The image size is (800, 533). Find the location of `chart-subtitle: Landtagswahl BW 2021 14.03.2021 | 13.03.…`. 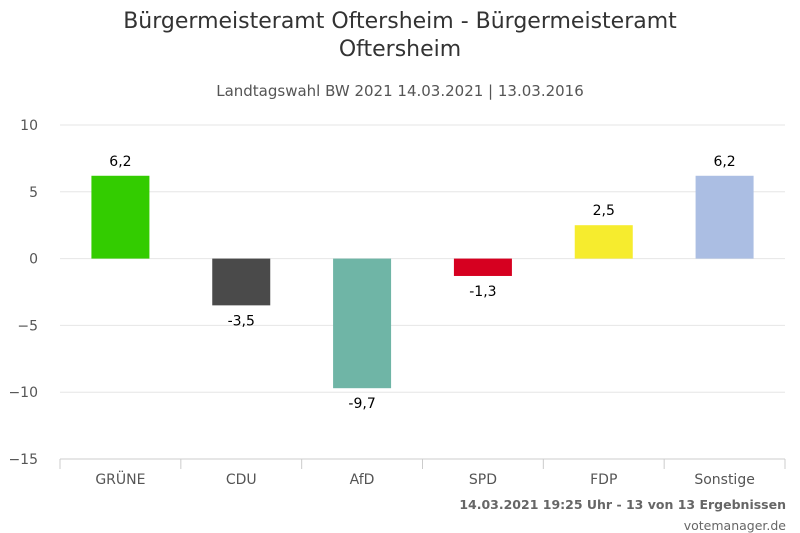

chart-subtitle: Landtagswahl BW 2021 14.03.2021 | 13.03.… is located at coordinates (400, 91).